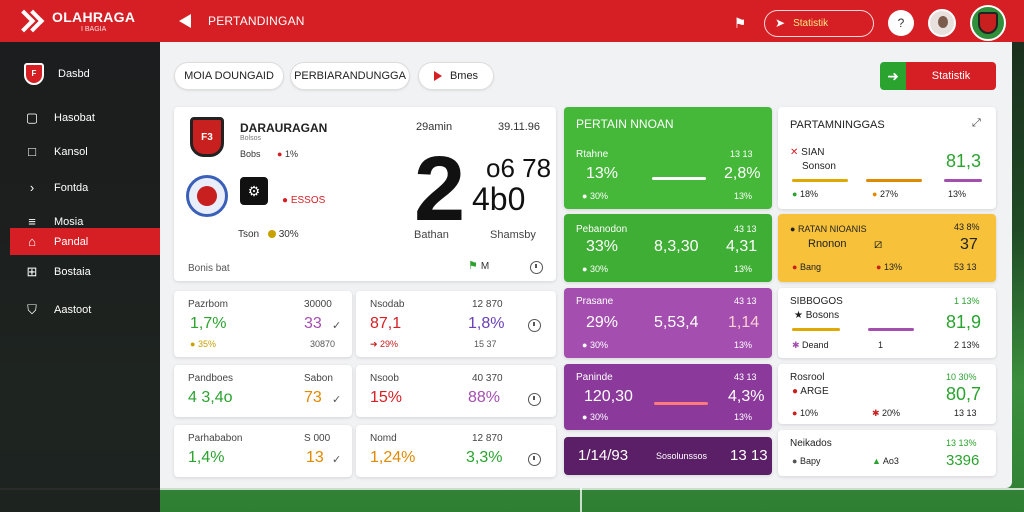 This screenshot has width=1024, height=512. I want to click on panel-value: 33%, so click(602, 246).